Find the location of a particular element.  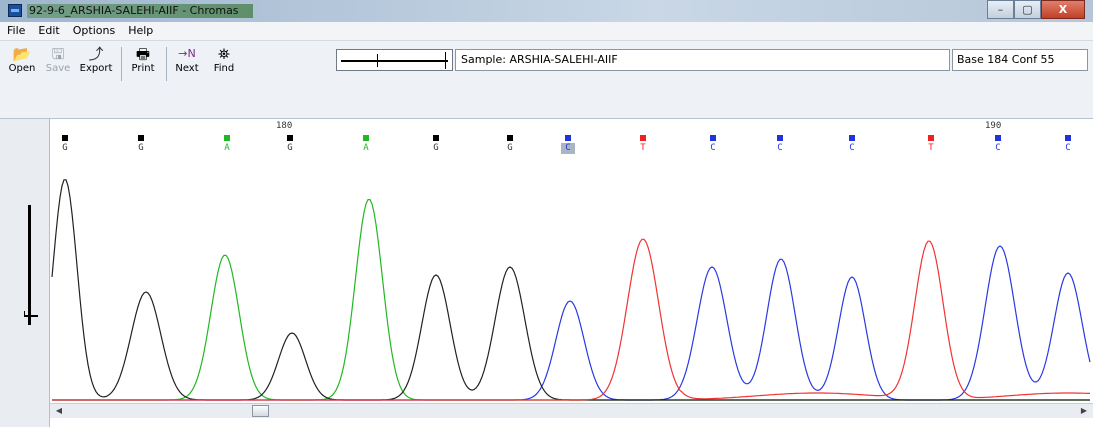

find-button: ⛯ Find is located at coordinates (224, 65).